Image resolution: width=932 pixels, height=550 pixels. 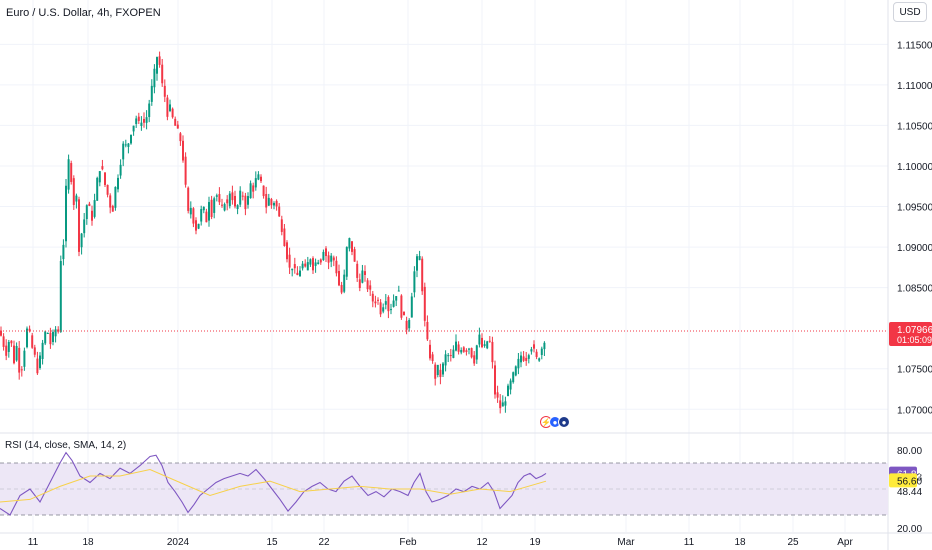 I want to click on y-tick-label: 1.07500, so click(x=914, y=370).